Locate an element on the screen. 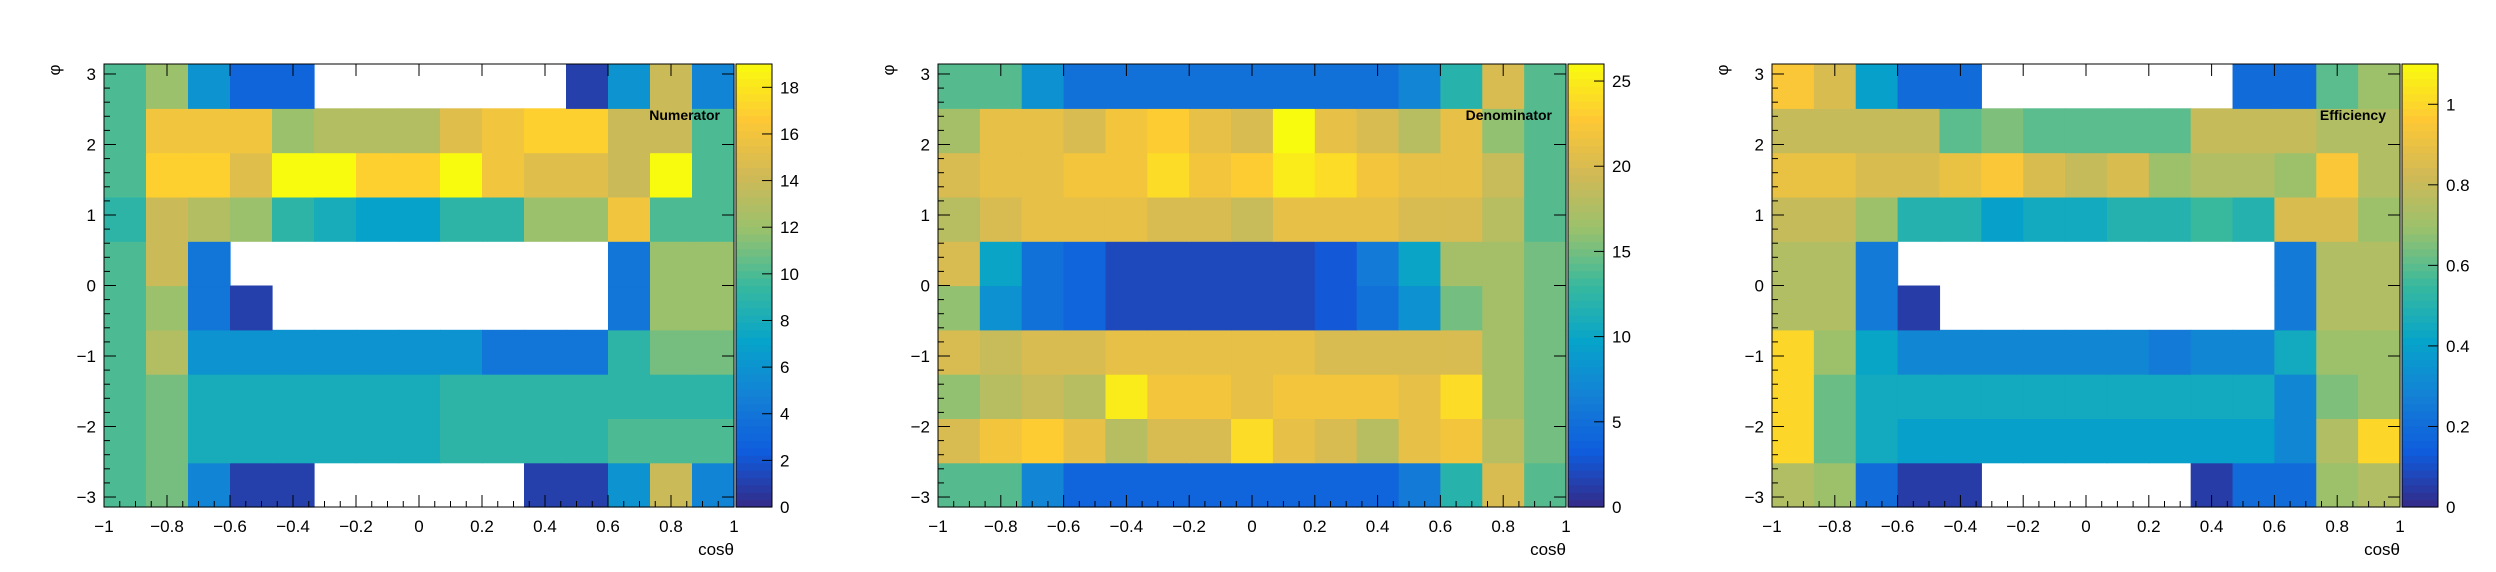 This screenshot has height=572, width=2496. y-axis-title: φ is located at coordinates (54, 69).